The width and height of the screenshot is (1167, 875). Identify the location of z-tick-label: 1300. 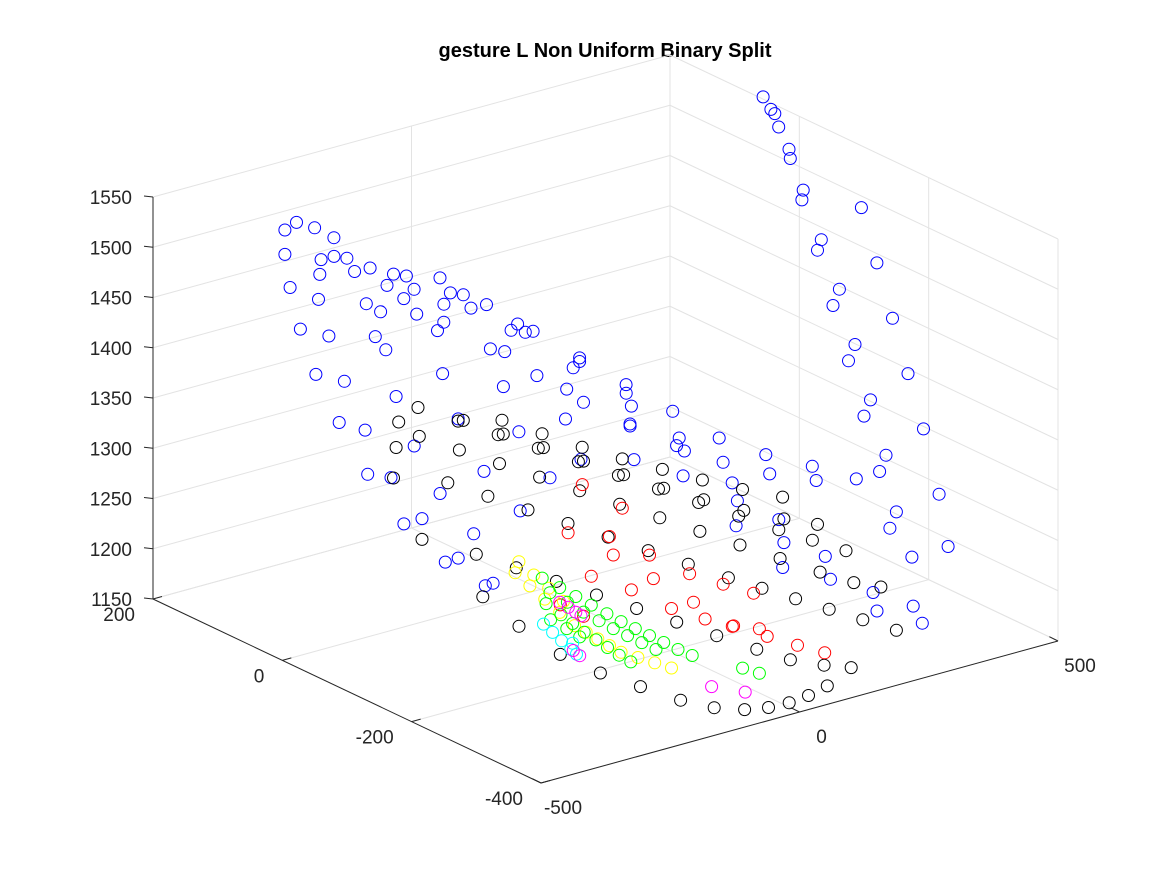
(111, 449).